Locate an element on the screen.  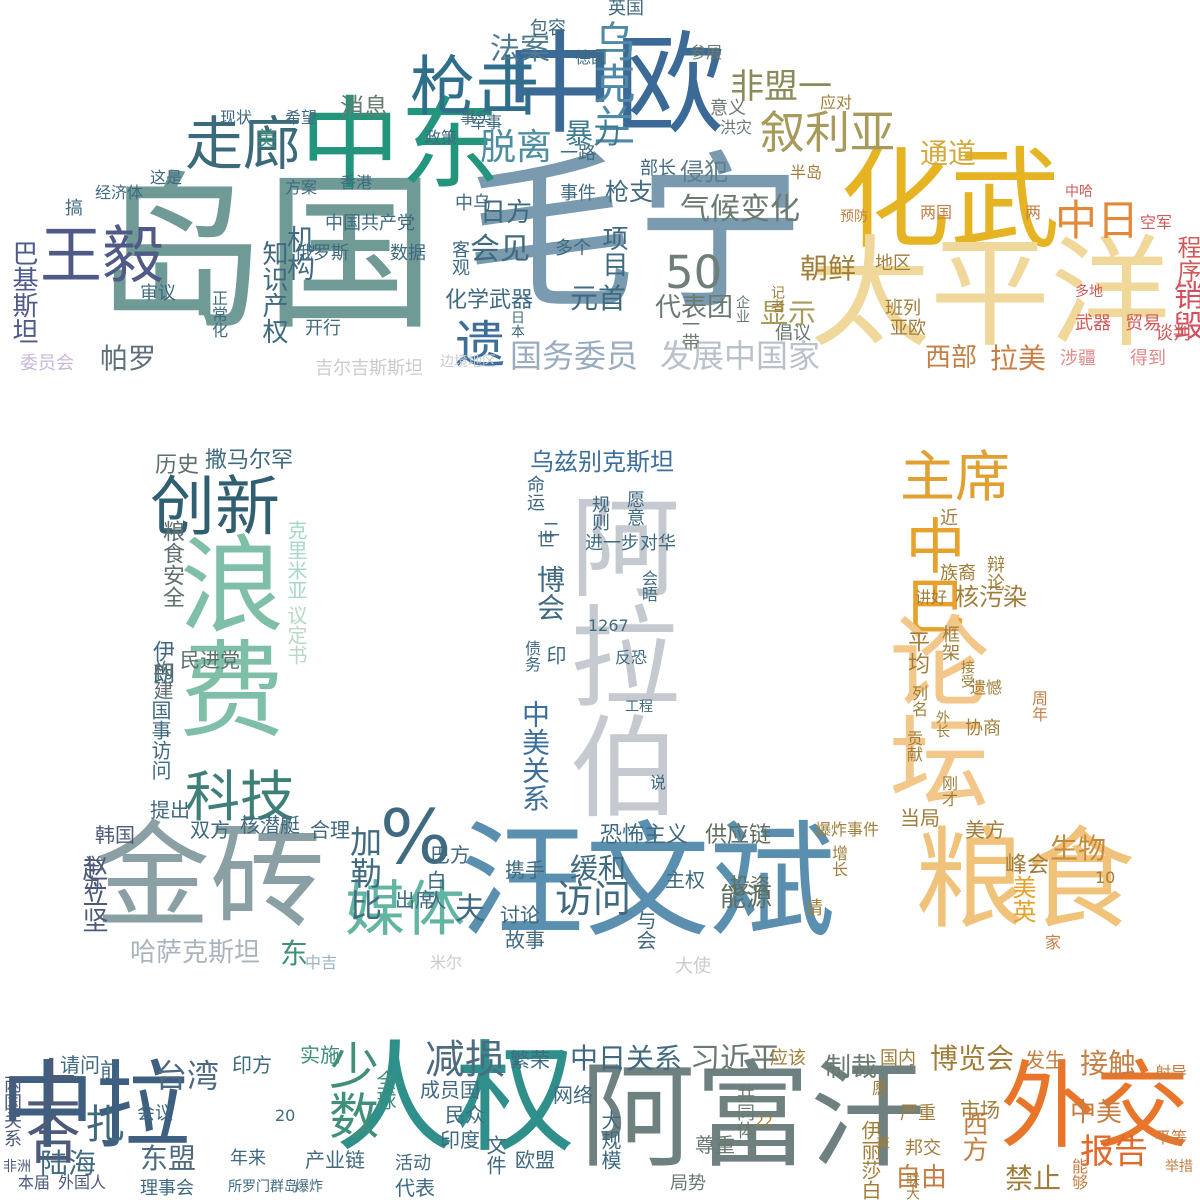
word-cloud-word: 白人 is located at coordinates (435, 890).